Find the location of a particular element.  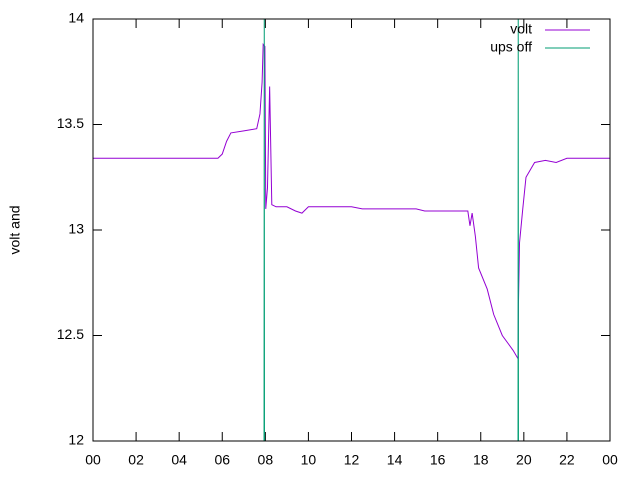

y-tick-label: 13.5 is located at coordinates (70, 123).